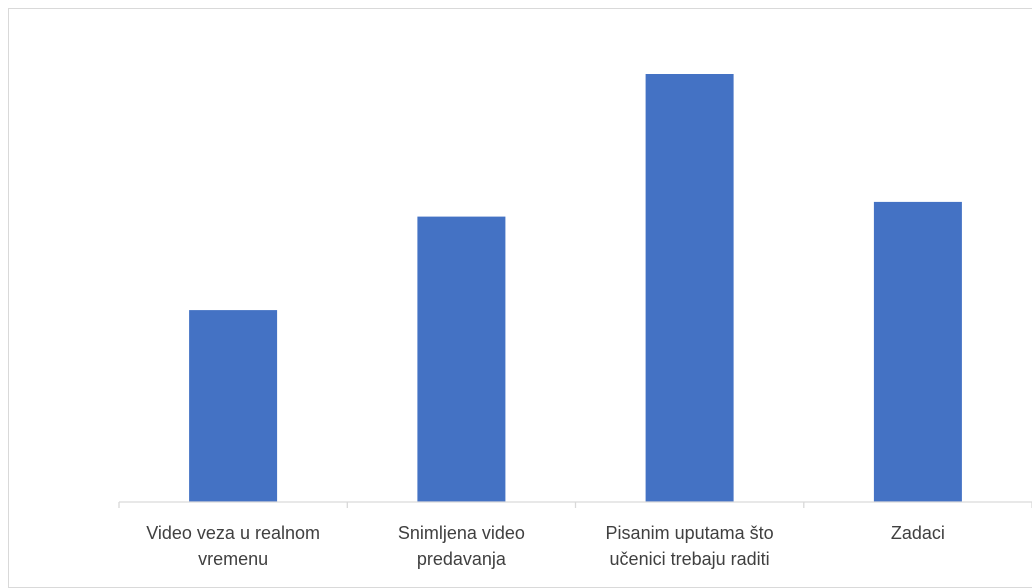 Image resolution: width=1032 pixels, height=588 pixels. I want to click on category-label-line: Pisanim uputama što, so click(690, 533).